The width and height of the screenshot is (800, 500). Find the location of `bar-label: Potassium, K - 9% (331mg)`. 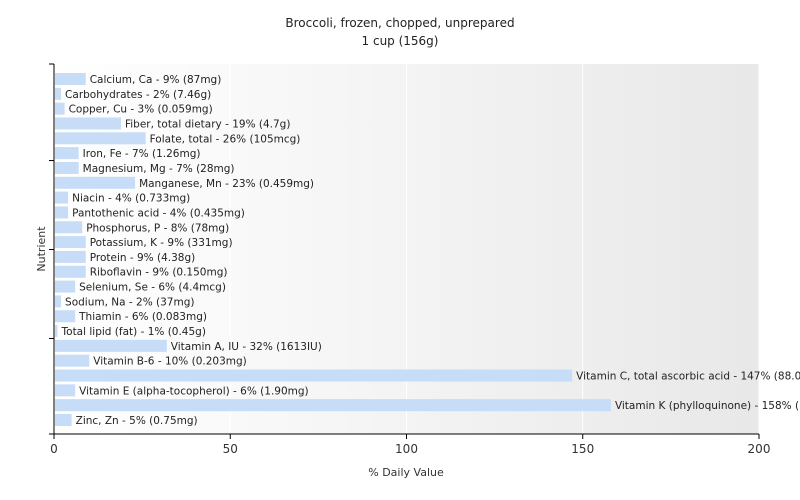

bar-label: Potassium, K - 9% (331mg) is located at coordinates (161, 243).